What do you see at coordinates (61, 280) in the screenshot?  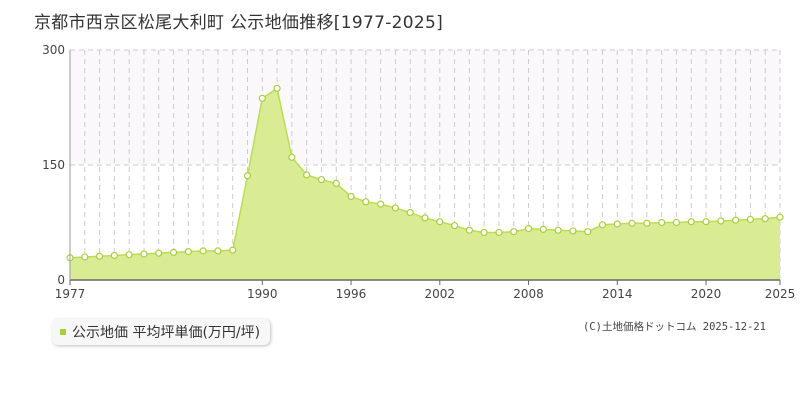 I see `y-tick-label: 0` at bounding box center [61, 280].